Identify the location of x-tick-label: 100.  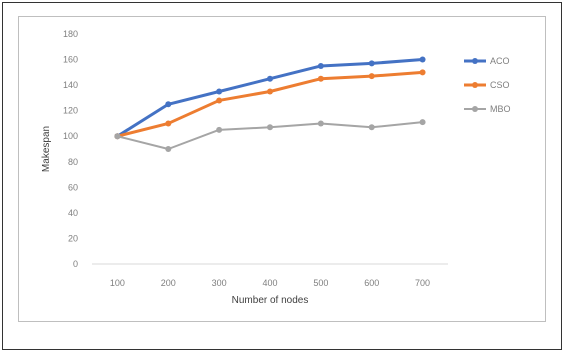
(117, 283).